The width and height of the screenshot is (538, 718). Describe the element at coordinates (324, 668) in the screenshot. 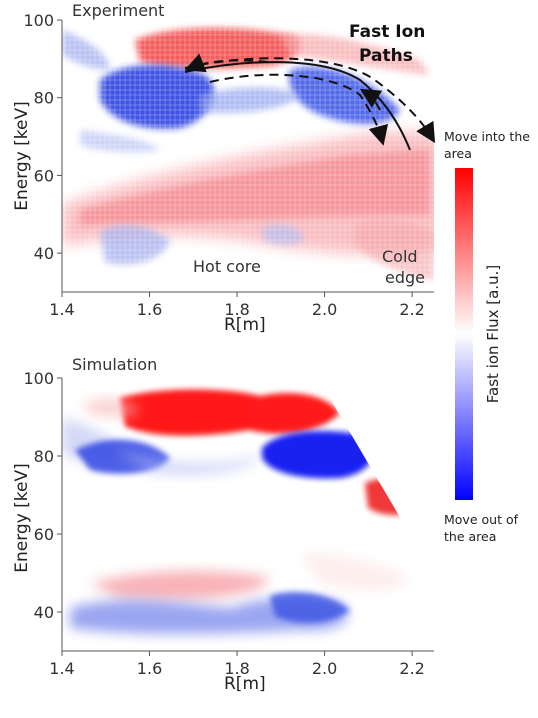

I see `sim-x-tick-label: 2.0` at that location.